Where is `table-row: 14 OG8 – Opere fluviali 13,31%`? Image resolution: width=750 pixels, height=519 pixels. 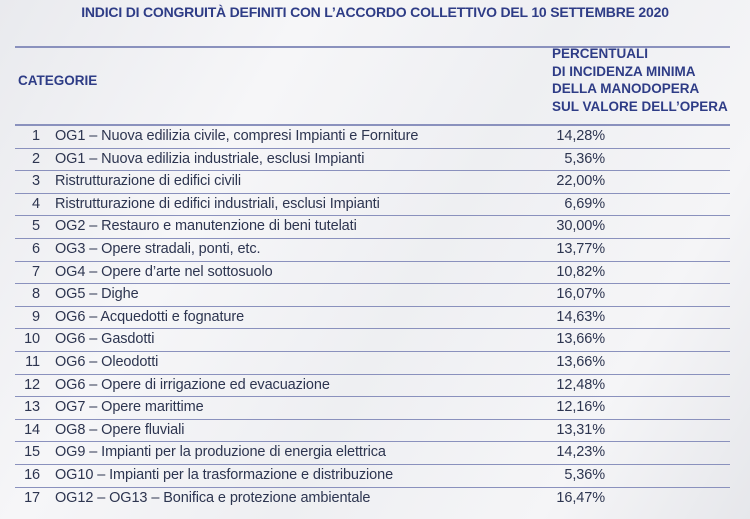 table-row: 14 OG8 – Opere fluviali 13,31% is located at coordinates (372, 431).